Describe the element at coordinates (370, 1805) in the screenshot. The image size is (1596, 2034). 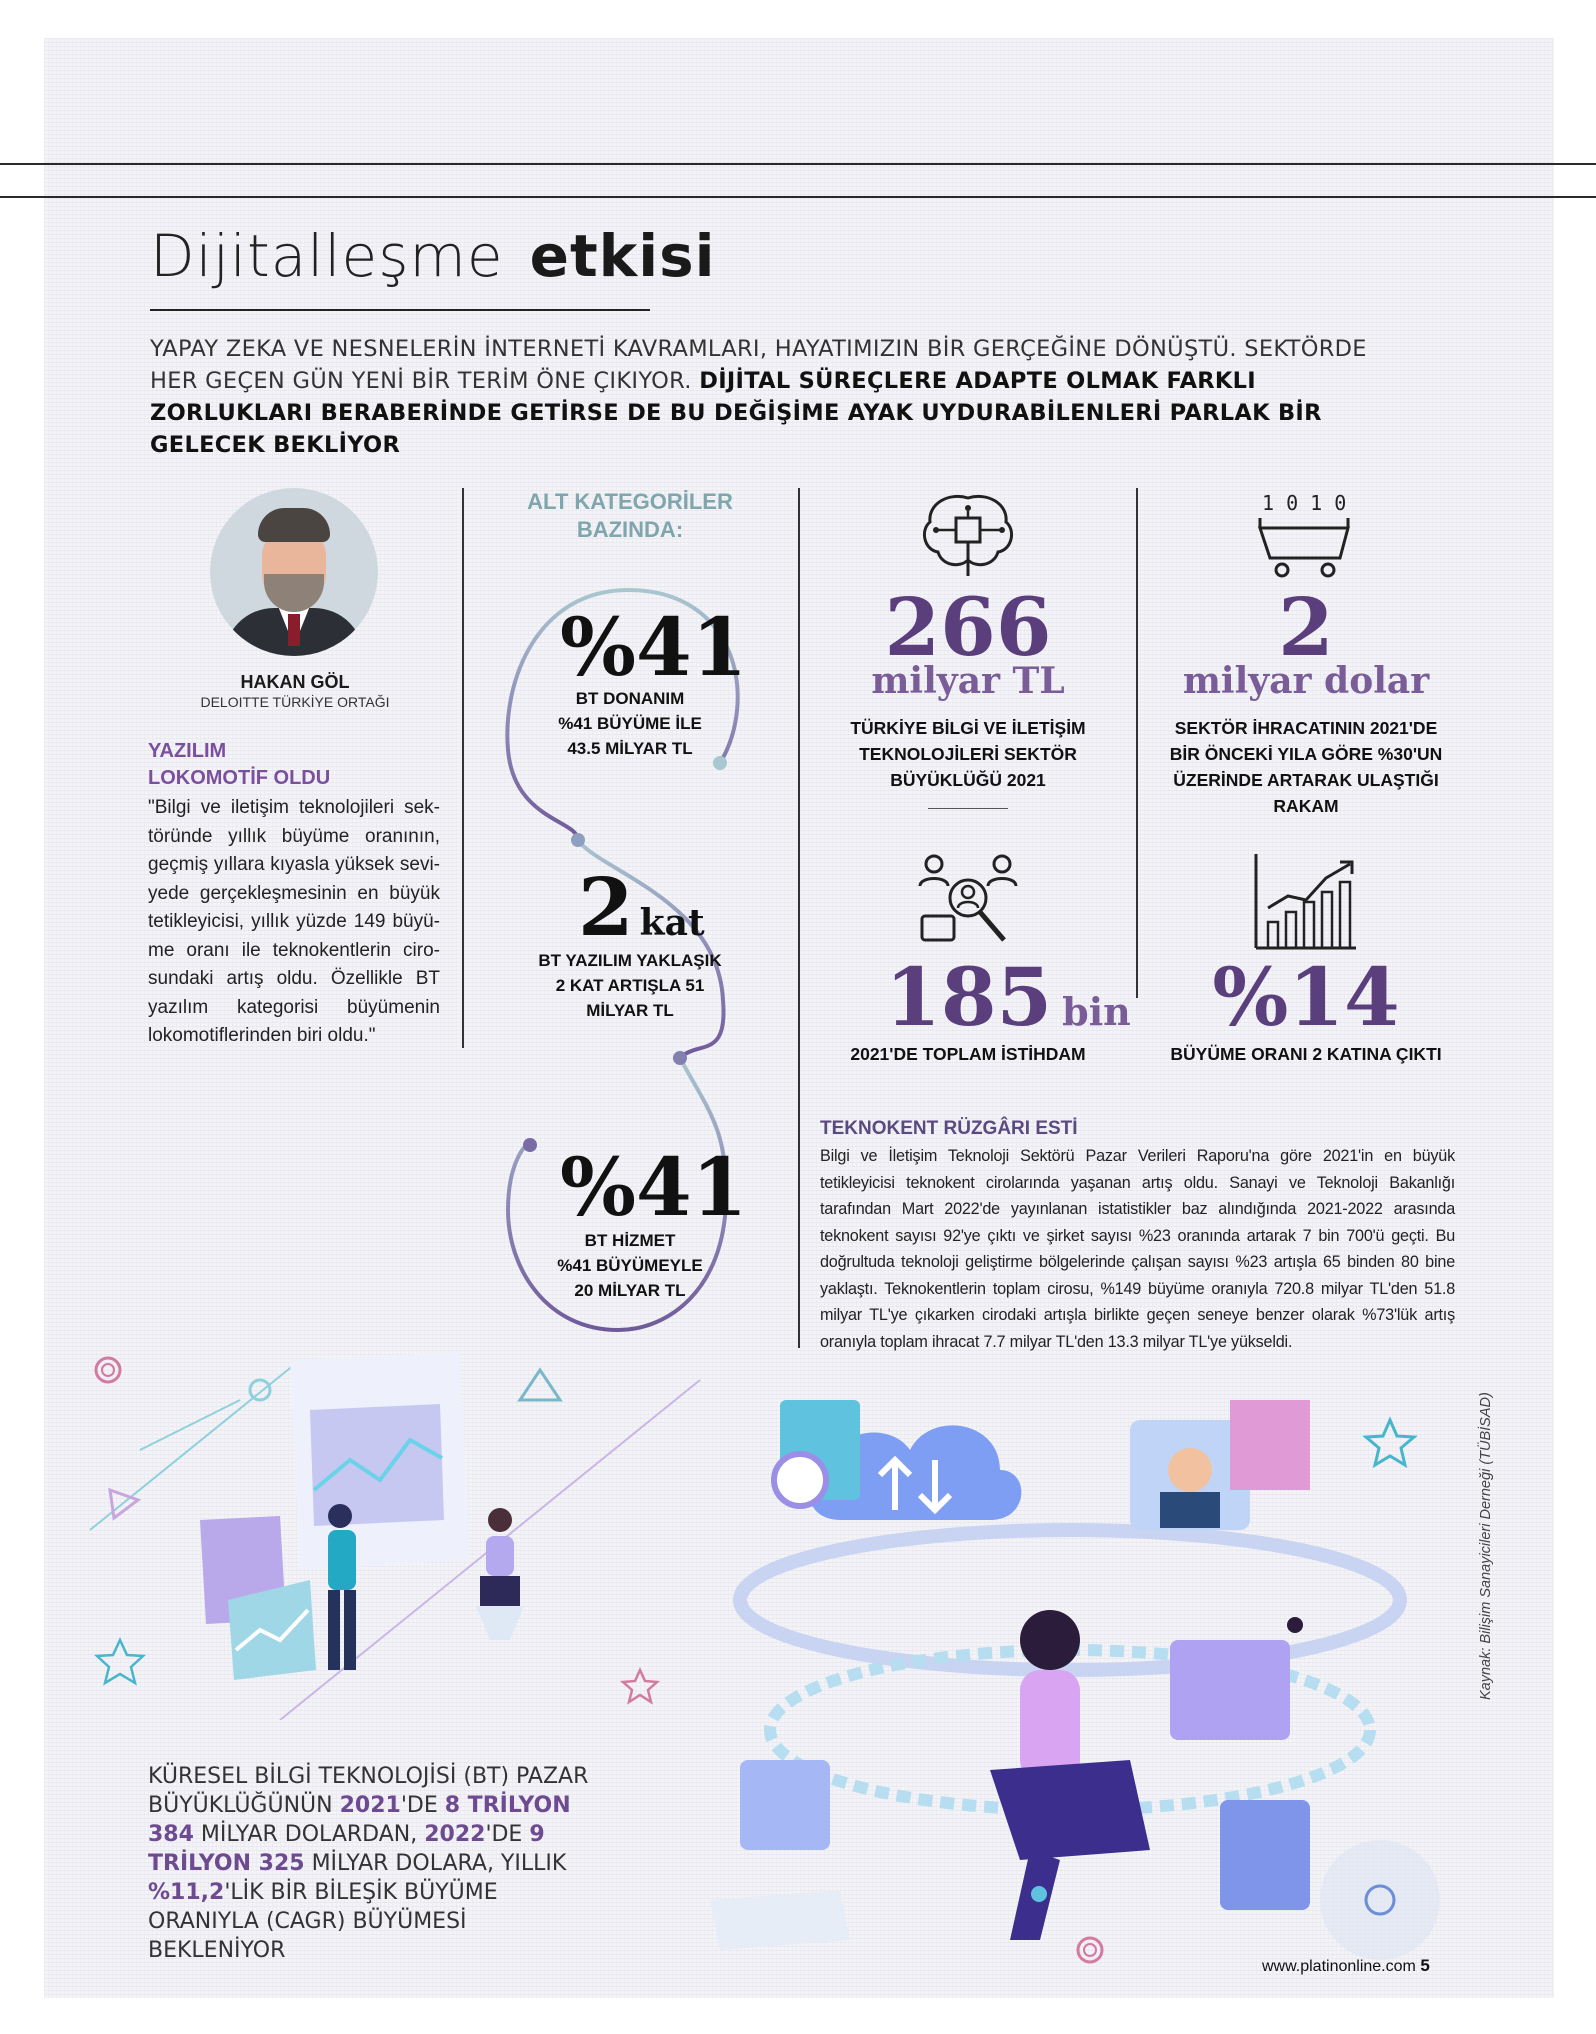
I see `global-b1: 2021` at that location.